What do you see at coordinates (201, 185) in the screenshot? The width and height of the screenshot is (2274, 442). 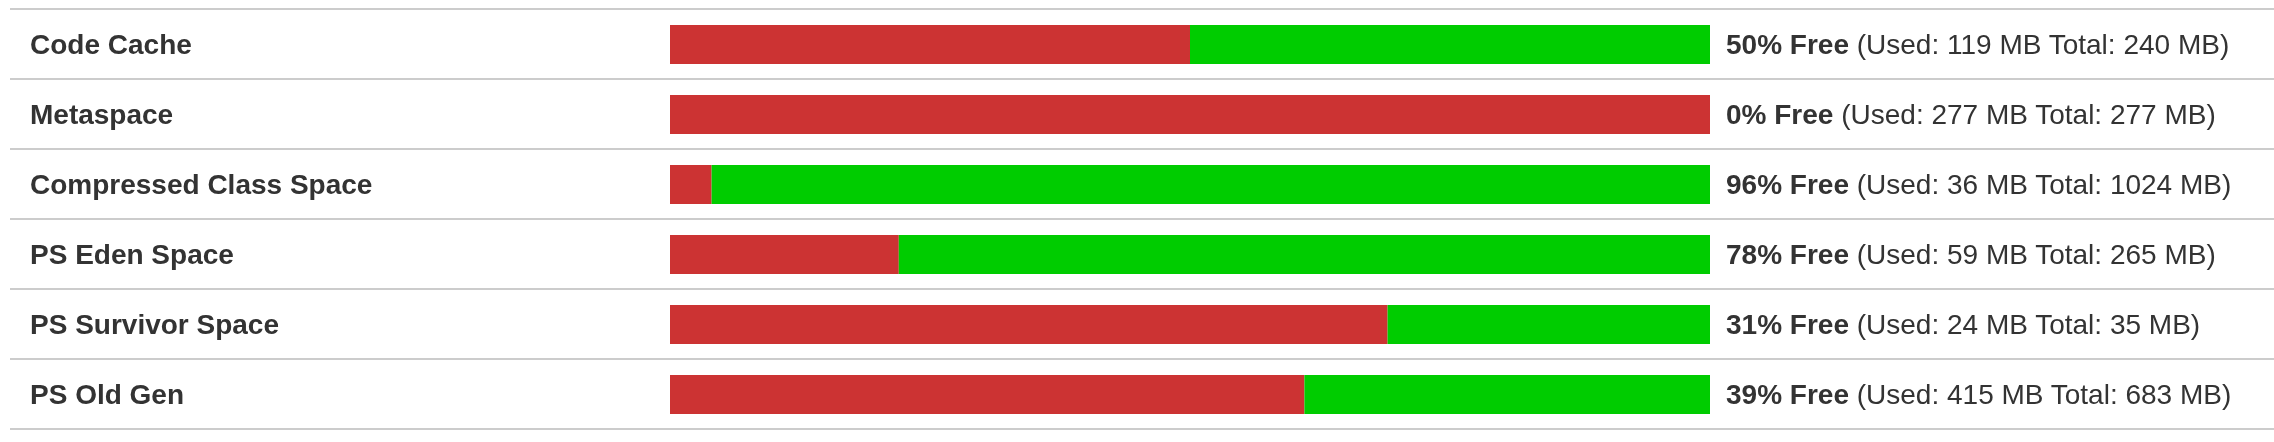 I see `y-tick-label: Compressed Class Space` at bounding box center [201, 185].